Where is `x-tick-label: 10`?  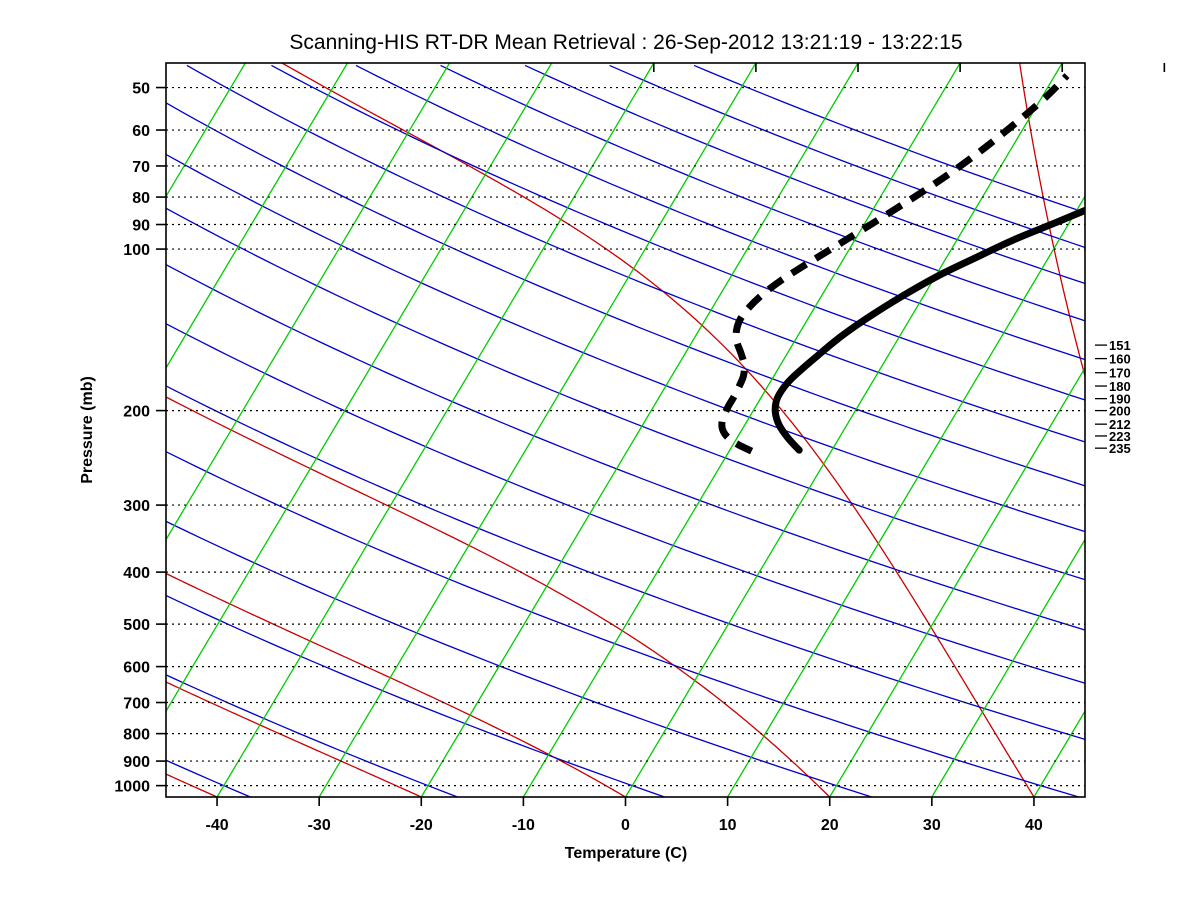
x-tick-label: 10 is located at coordinates (728, 825).